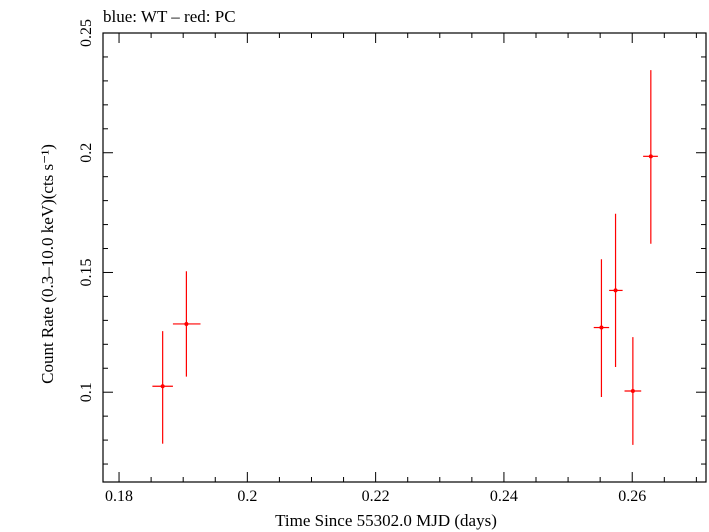  Describe the element at coordinates (632, 496) in the screenshot. I see `x-tick-label: 0.26` at that location.